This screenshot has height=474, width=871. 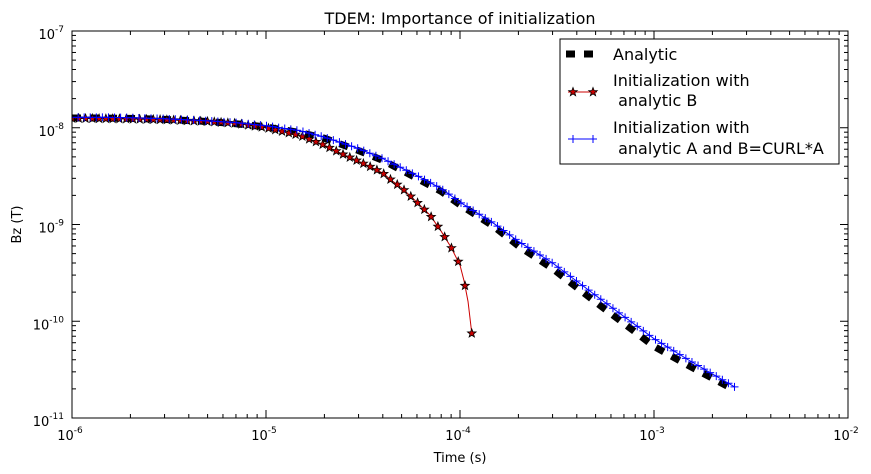 I want to click on y-tick-label: 10⁻¹⁰, so click(x=49, y=324).